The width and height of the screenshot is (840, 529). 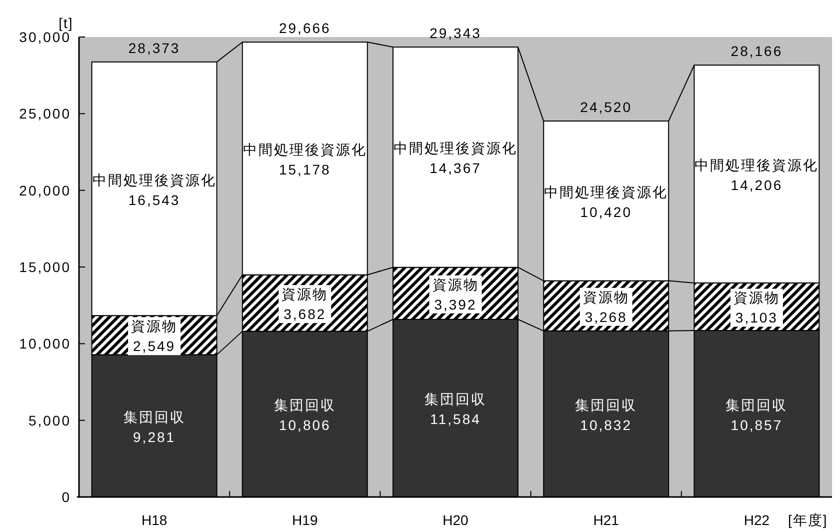 I want to click on total-label: 29,343, so click(x=456, y=33).